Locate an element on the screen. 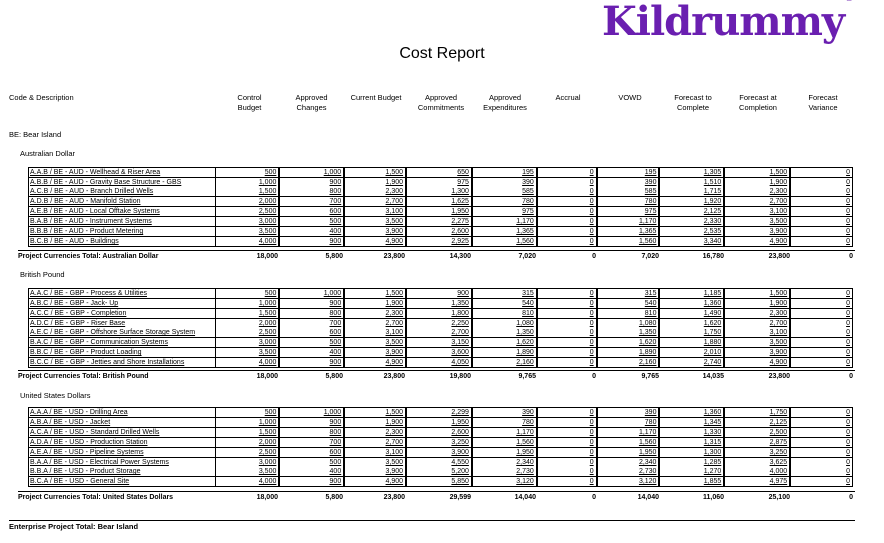 Image resolution: width=884 pixels, height=543 pixels. cell-current-budget: 2,700 is located at coordinates (376, 323).